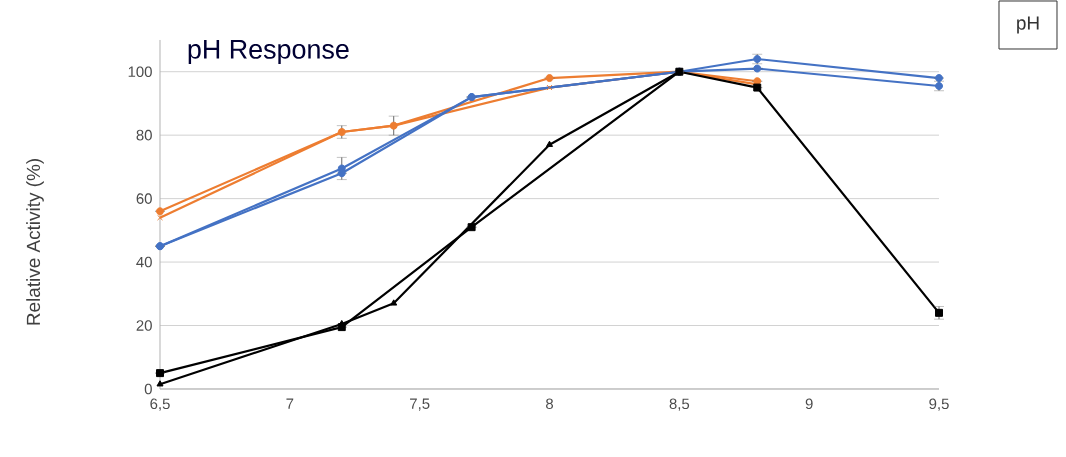  I want to click on y-tick-label: 100, so click(140, 71).